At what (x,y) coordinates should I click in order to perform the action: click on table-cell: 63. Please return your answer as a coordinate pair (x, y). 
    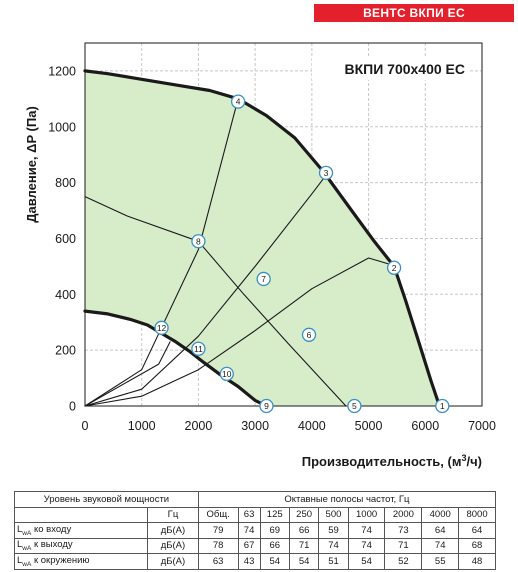
    Looking at the image, I should click on (218, 561).